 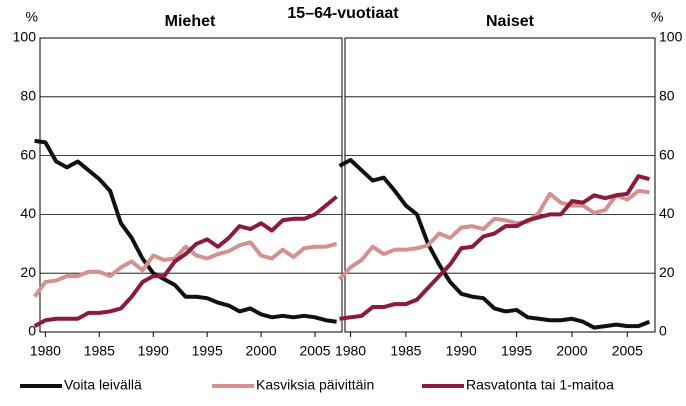 I want to click on chart-title: 15–64-vuotiaat, so click(x=343, y=13).